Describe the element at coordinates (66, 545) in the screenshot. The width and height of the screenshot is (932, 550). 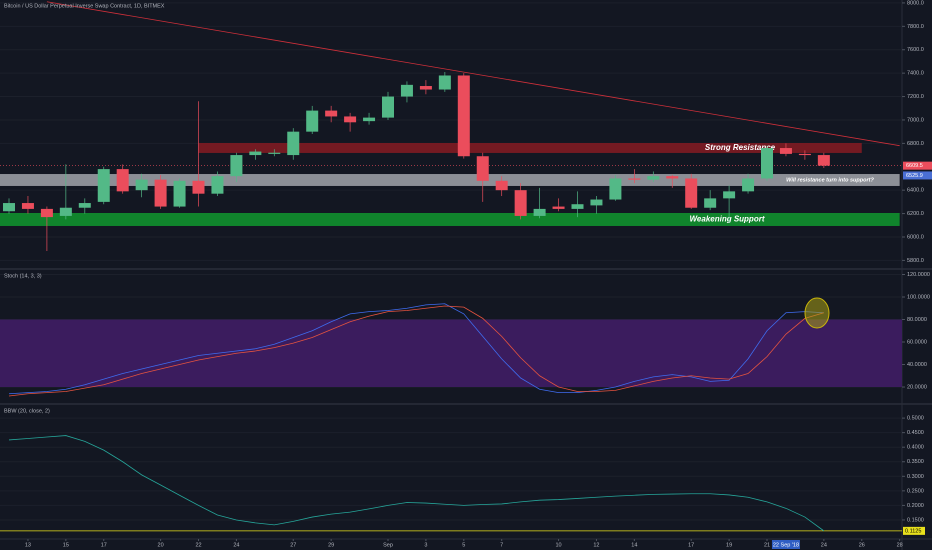
I see `x-tick-label: 15` at that location.